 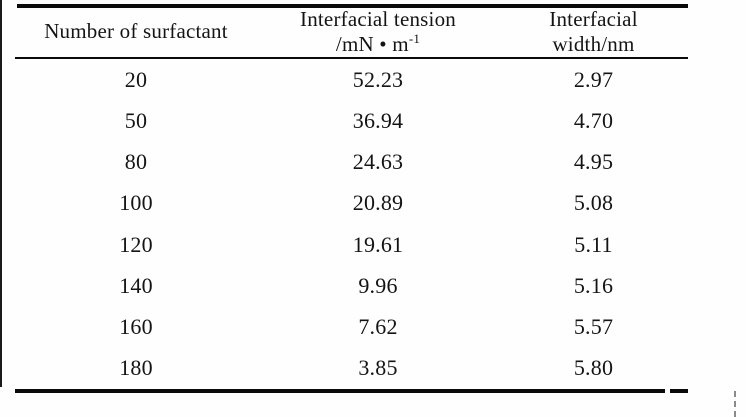 I want to click on table-header-separator-rule, so click(x=351, y=58).